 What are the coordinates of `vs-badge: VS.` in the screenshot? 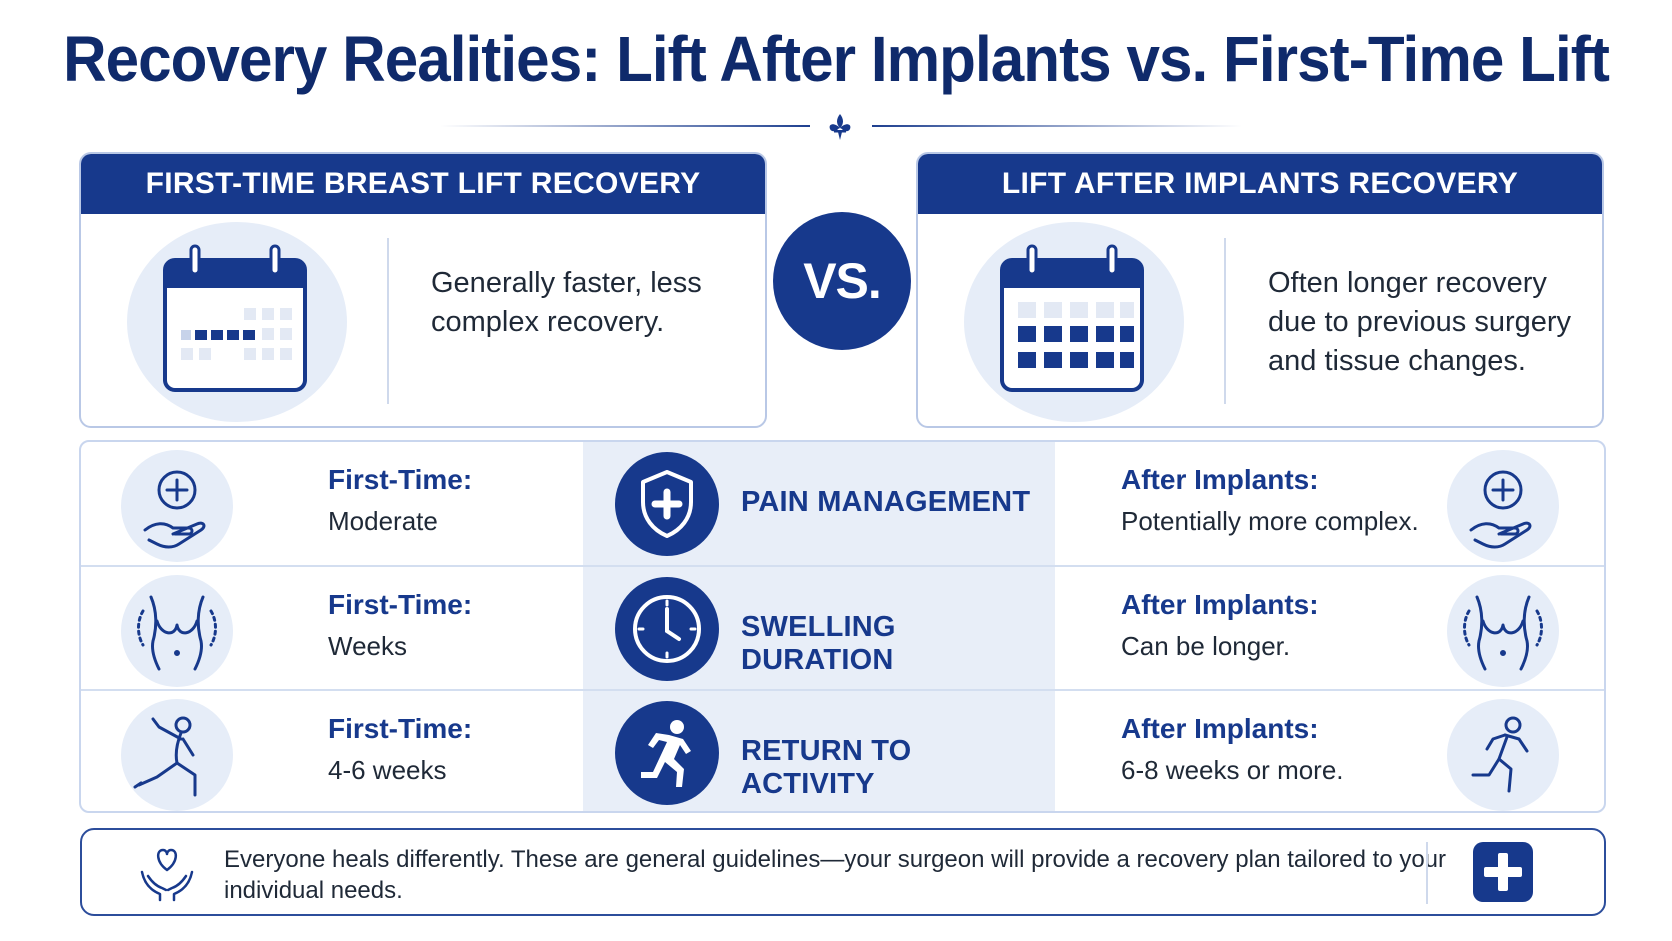 It's located at (842, 281).